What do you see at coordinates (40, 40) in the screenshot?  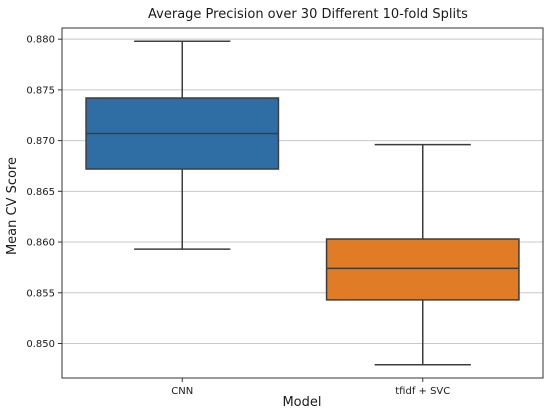 I see `y-tick-label: 0.880` at bounding box center [40, 40].